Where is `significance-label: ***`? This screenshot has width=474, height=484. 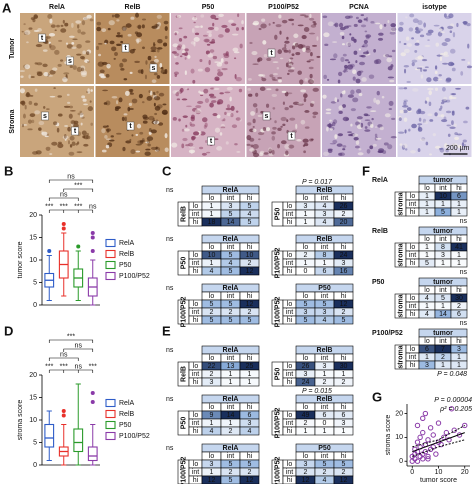 significance-label: *** is located at coordinates (64, 366).